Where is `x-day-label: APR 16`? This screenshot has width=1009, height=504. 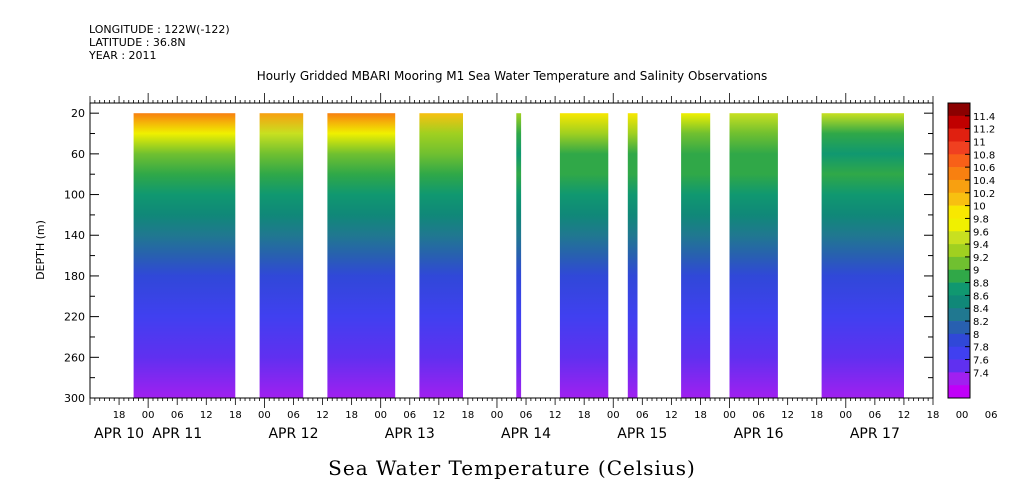
x-day-label: APR 16 is located at coordinates (759, 434).